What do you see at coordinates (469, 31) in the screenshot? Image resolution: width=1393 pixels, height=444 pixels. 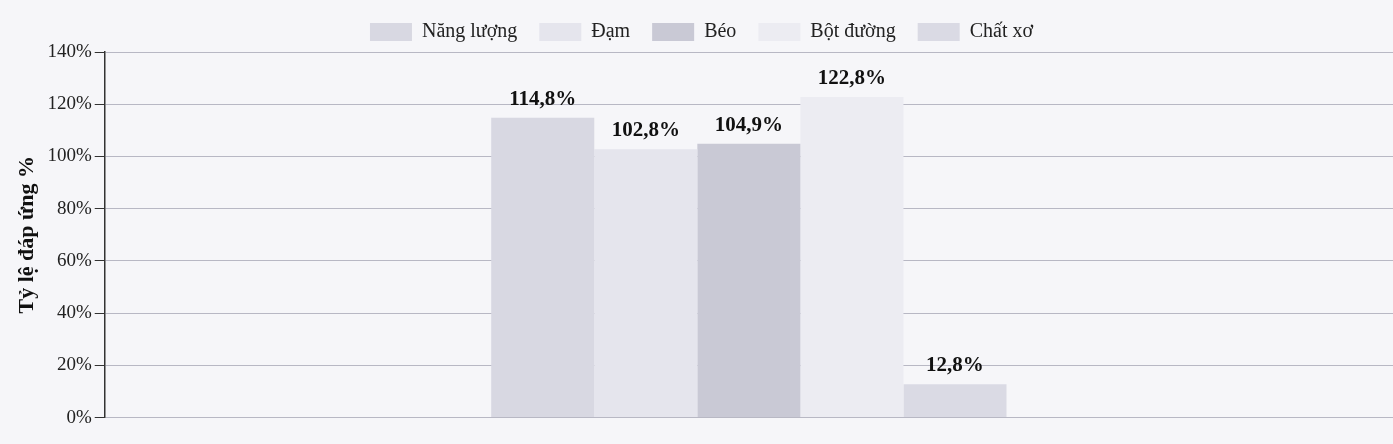 I see `legend-label: Năng lượng` at bounding box center [469, 31].